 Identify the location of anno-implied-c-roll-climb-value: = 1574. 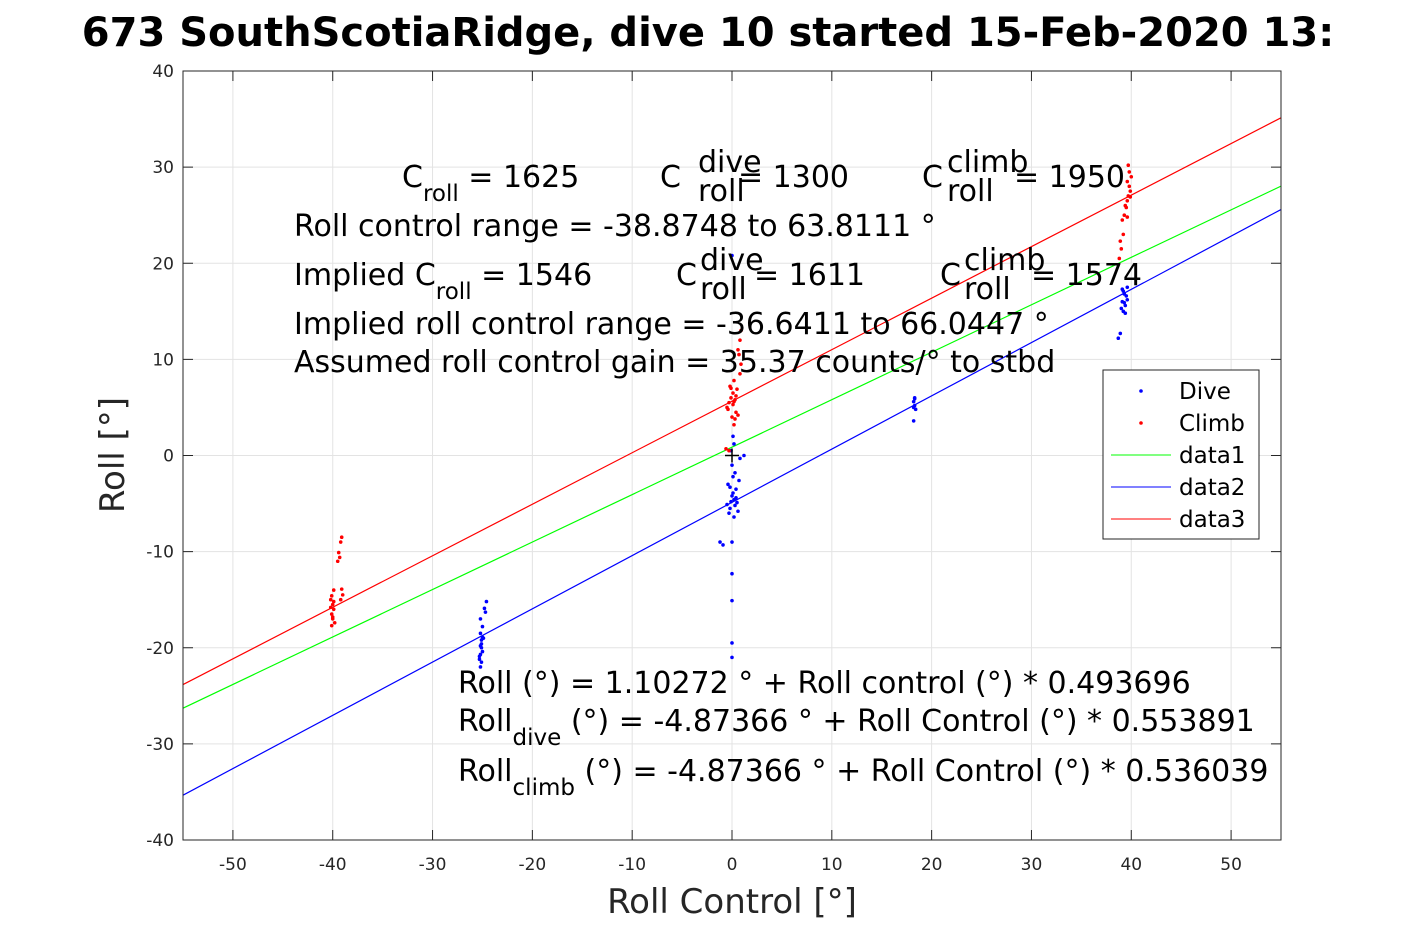
(1086, 275).